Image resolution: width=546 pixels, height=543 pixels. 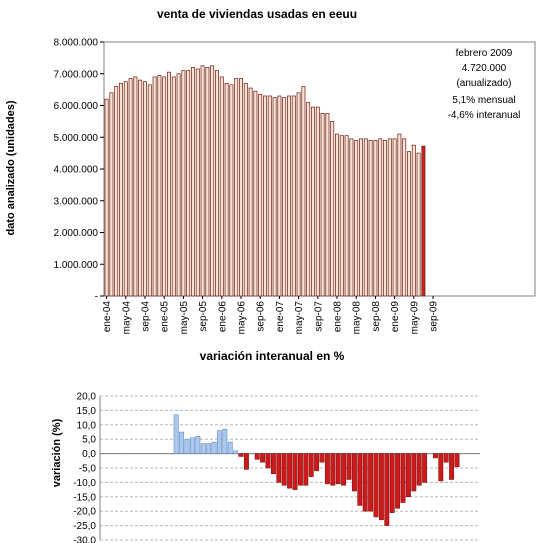 What do you see at coordinates (76, 74) in the screenshot?
I see `sales-y-tick-label: 7.000.000` at bounding box center [76, 74].